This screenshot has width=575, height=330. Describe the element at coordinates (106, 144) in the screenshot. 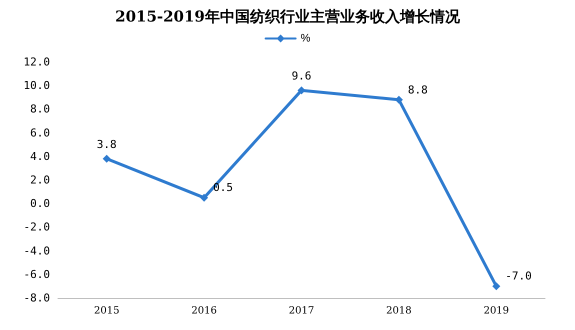

I see `data-label: 3.8` at that location.